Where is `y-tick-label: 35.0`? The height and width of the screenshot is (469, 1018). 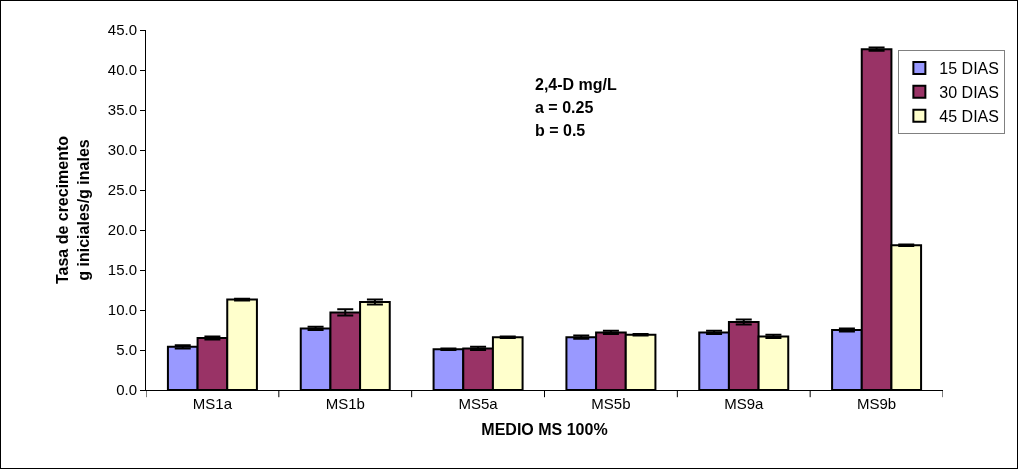
y-tick-label: 35.0 is located at coordinates (122, 110).